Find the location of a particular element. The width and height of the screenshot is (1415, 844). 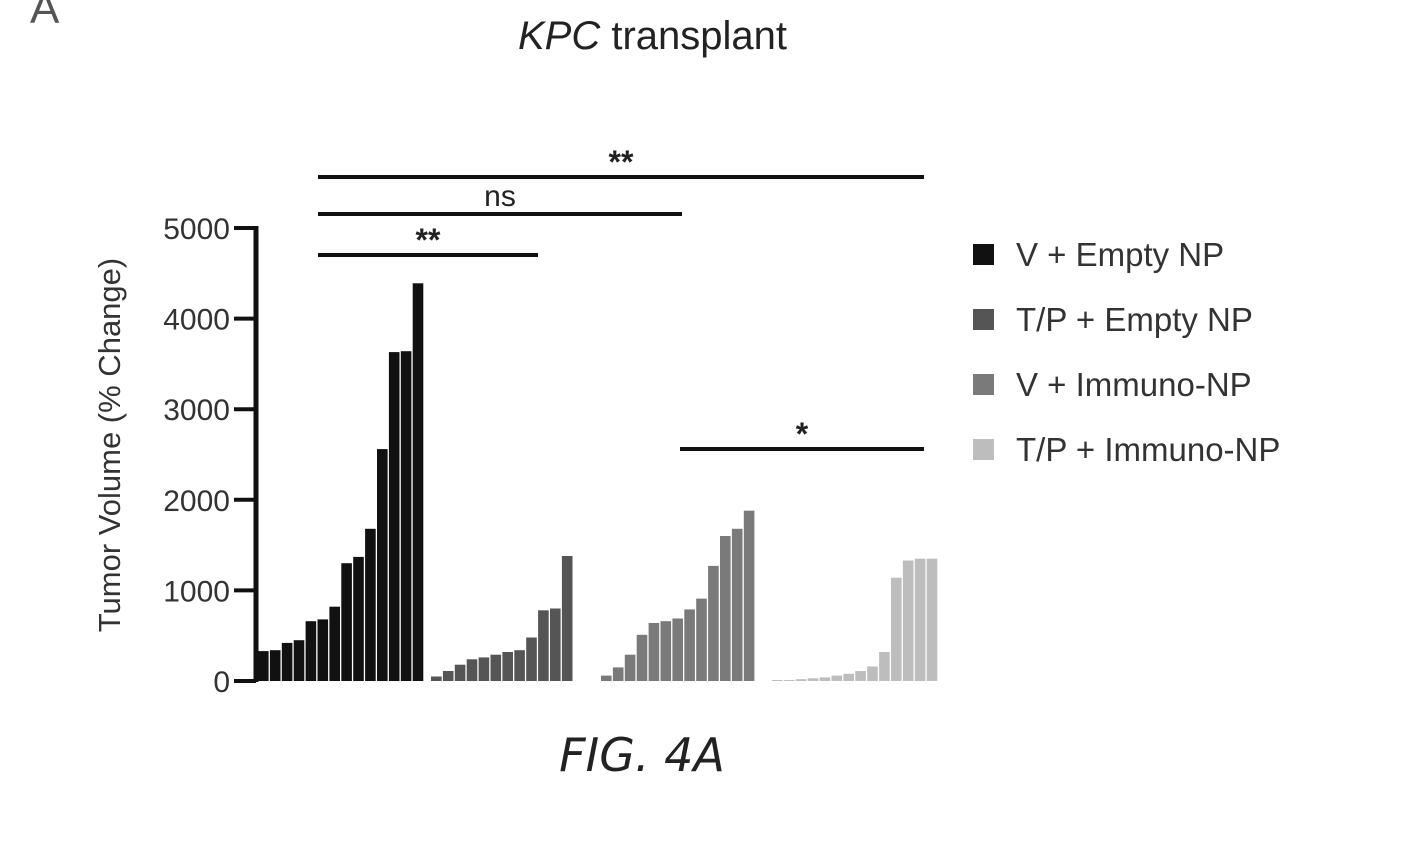

chart-title-rest: transplant is located at coordinates (694, 36).